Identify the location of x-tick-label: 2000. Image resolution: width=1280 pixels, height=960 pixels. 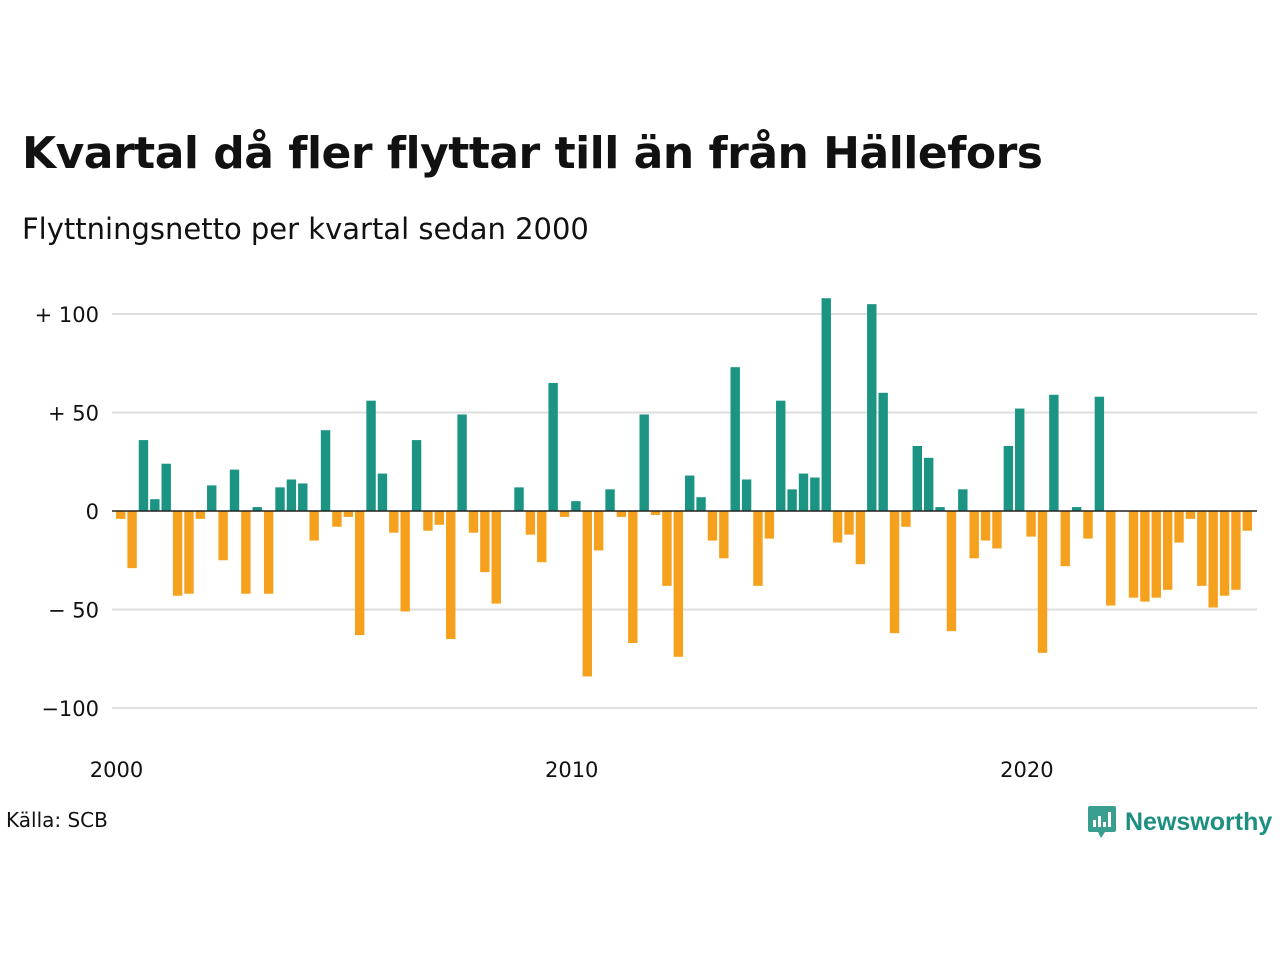
(116, 770).